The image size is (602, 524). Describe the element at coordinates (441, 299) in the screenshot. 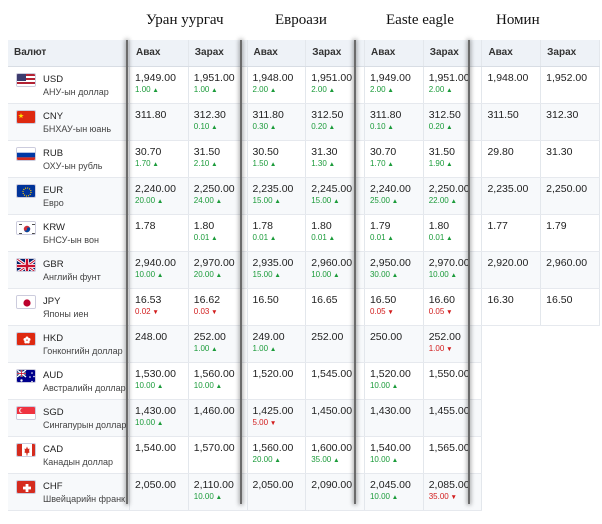

I see `rate-value: 16.60` at that location.